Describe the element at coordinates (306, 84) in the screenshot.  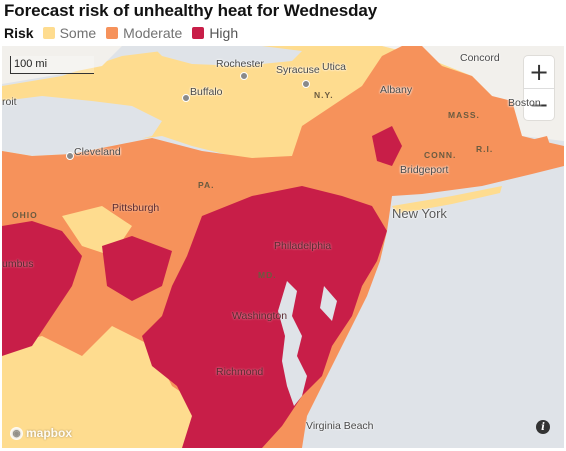
I see `city-dot-syracuse` at that location.